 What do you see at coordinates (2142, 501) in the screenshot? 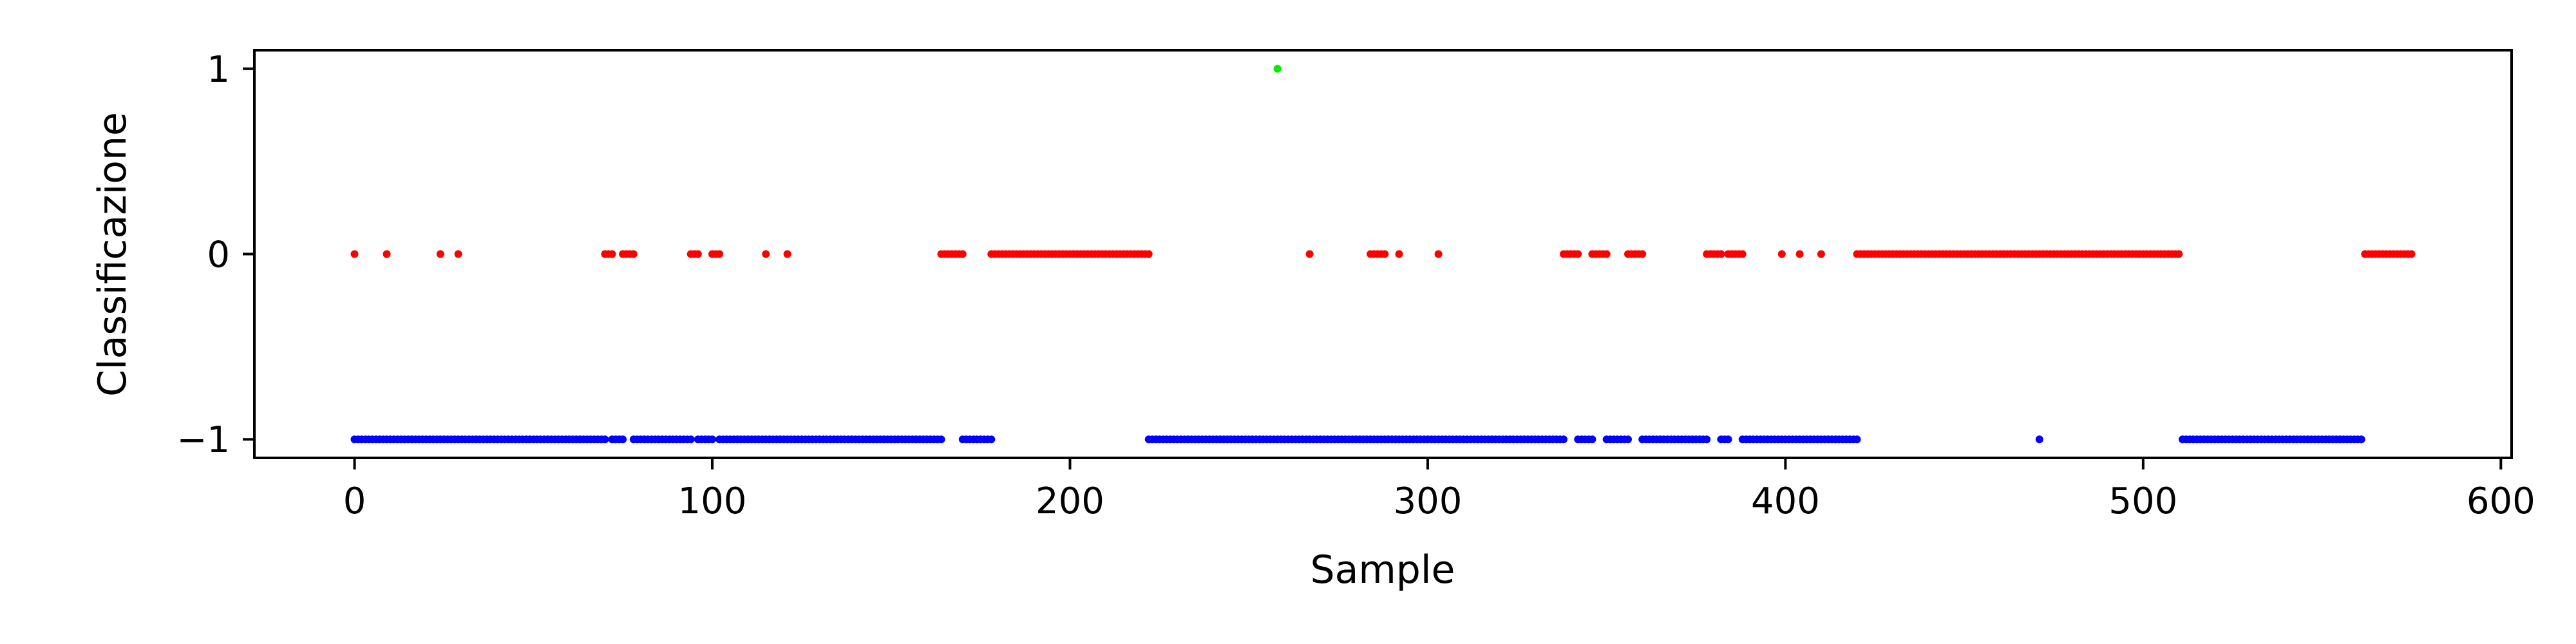
I see `x-tick-label: 500` at bounding box center [2142, 501].